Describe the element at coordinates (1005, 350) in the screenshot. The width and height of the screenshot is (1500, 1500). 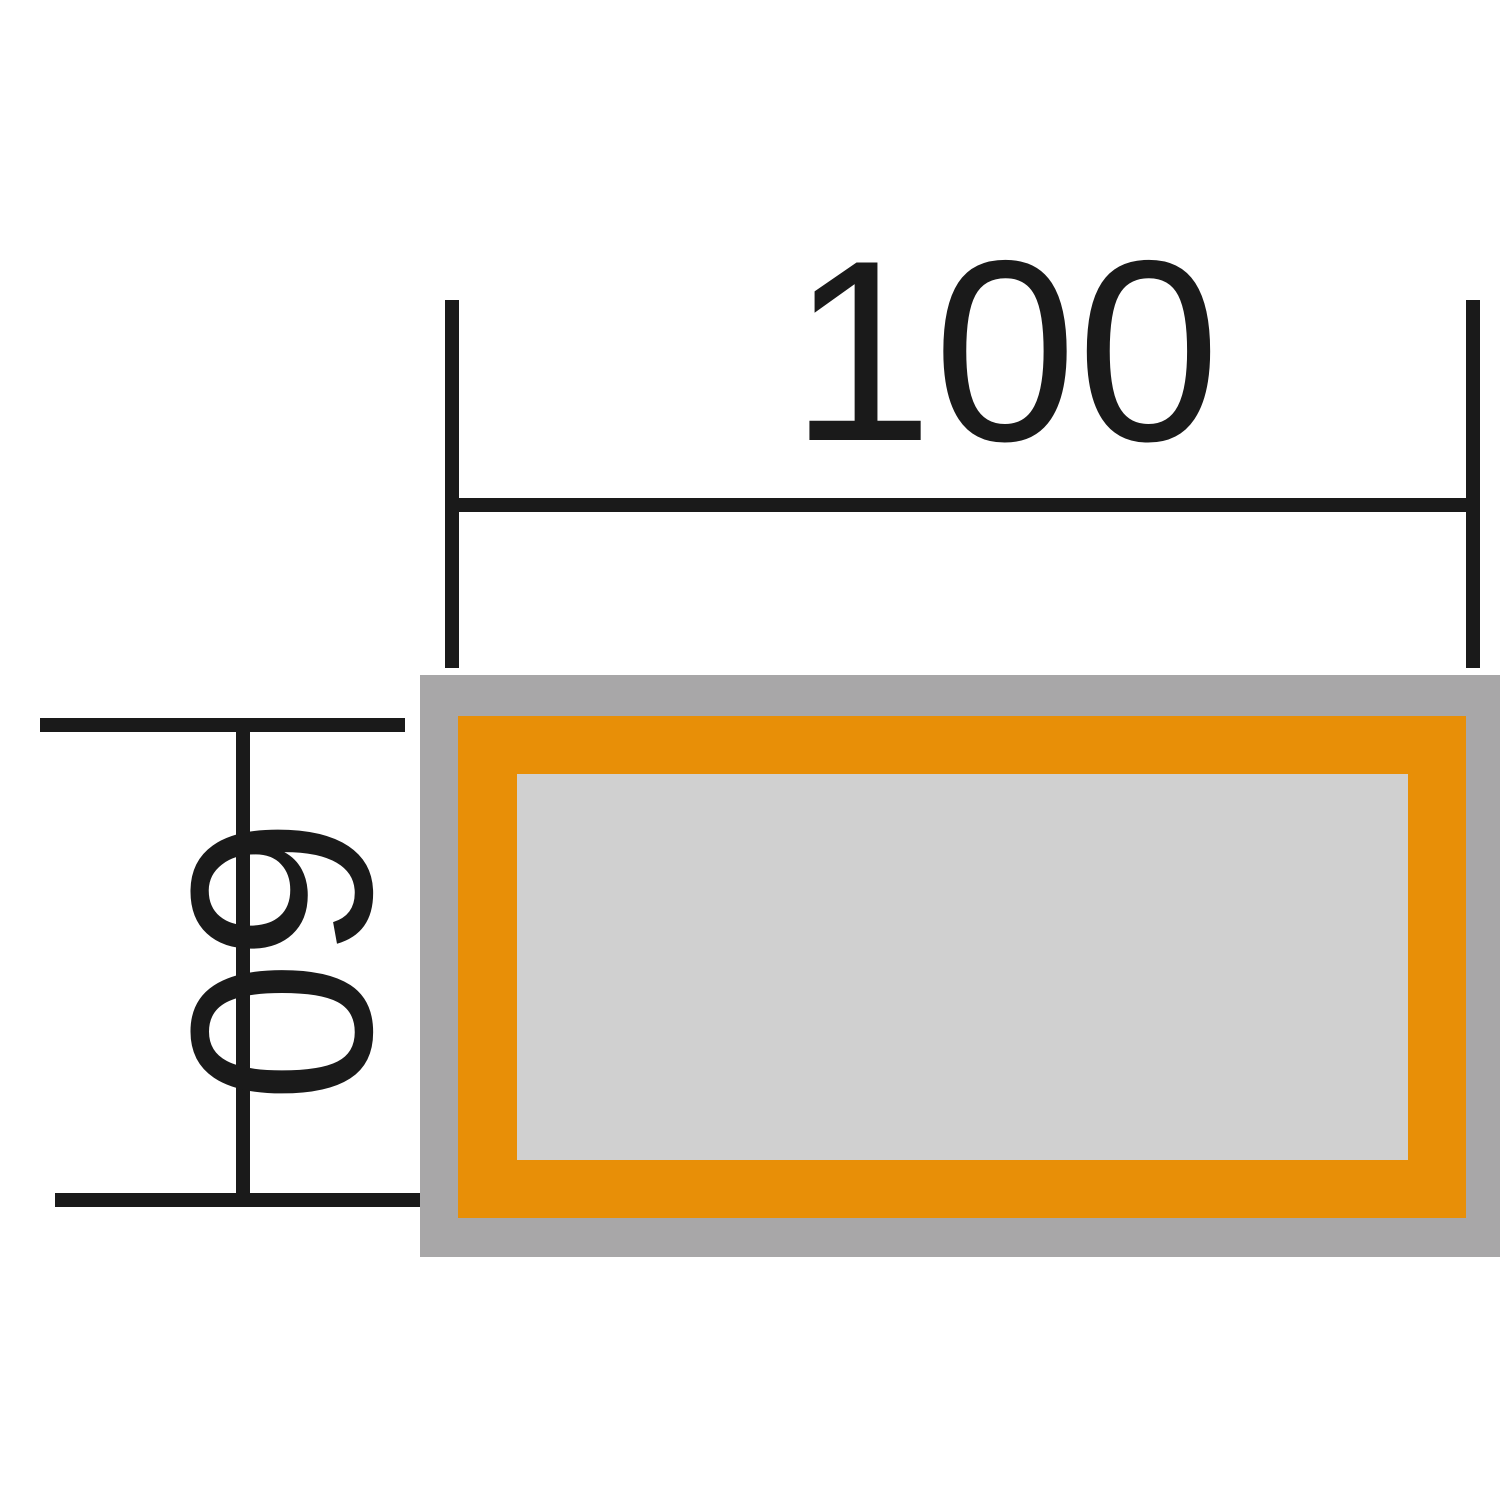
I see `width-label: 100` at that location.